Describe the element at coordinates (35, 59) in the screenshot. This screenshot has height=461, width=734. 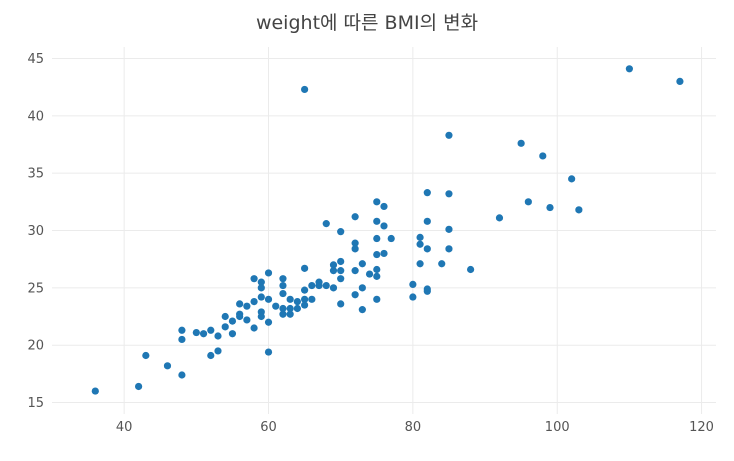
I see `y-tick-label: 45` at that location.